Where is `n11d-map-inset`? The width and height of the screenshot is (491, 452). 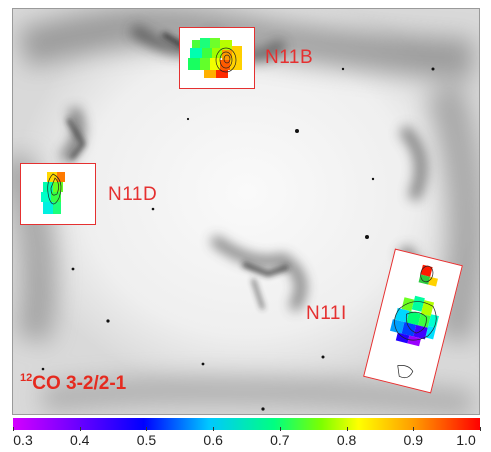 n11d-map-inset is located at coordinates (58, 194).